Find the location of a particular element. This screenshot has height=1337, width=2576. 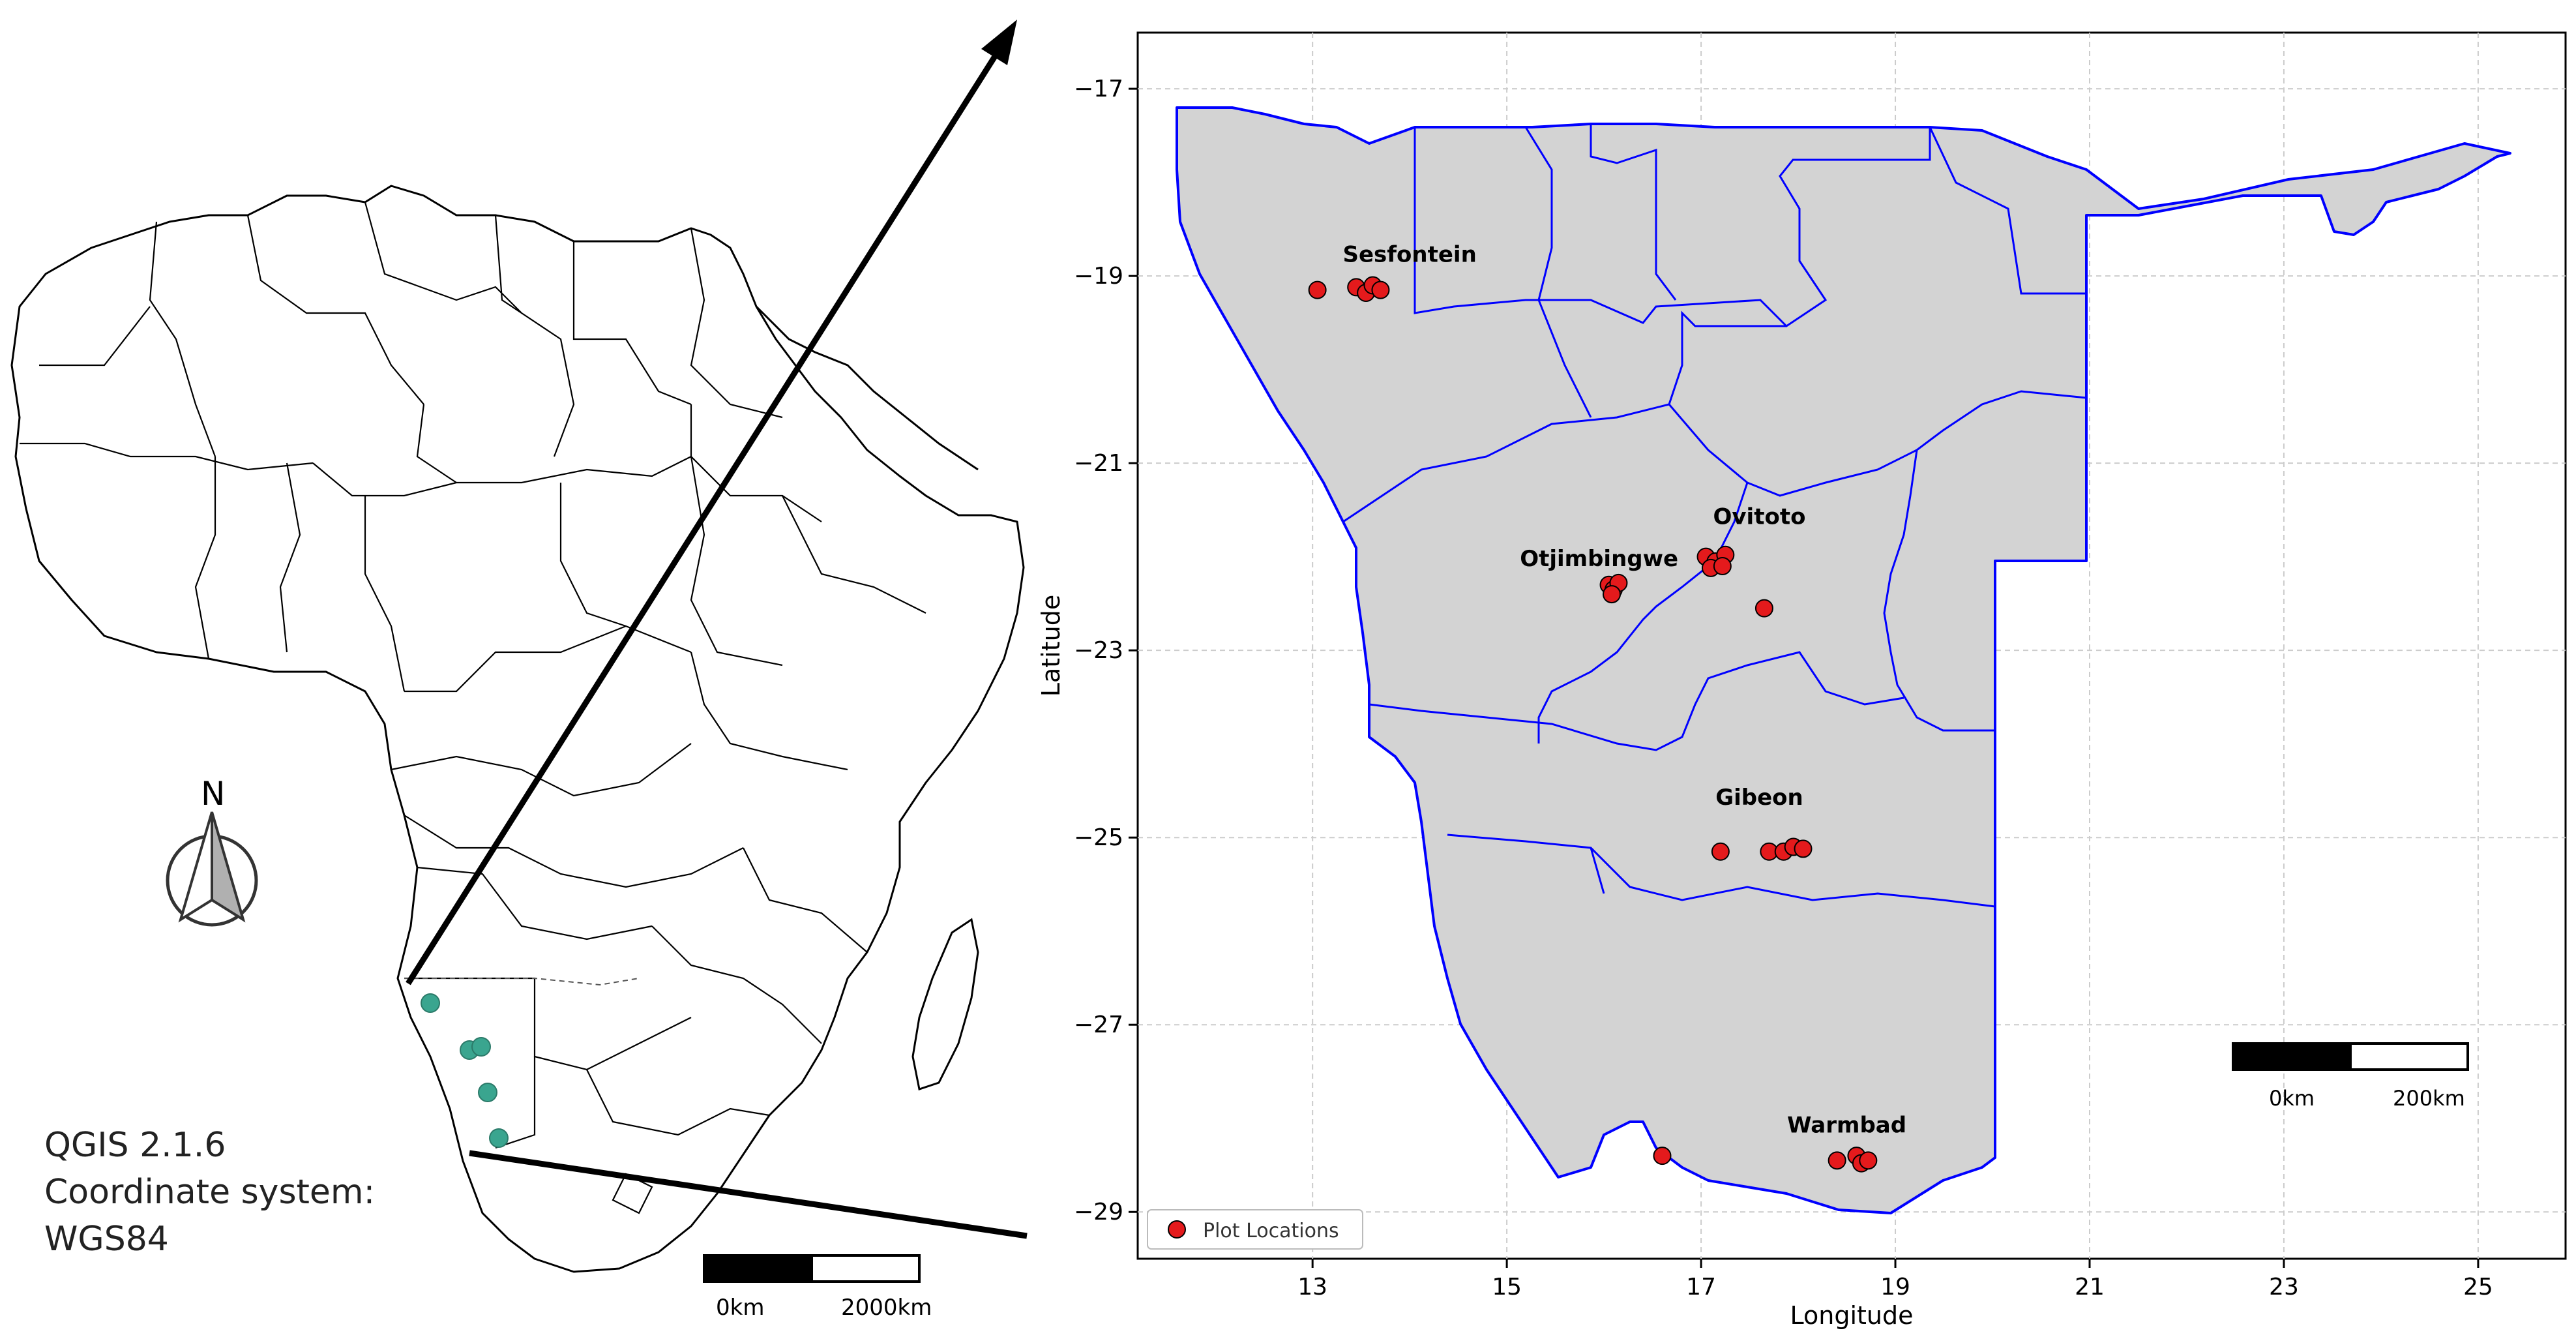

x-tick-label: 25 is located at coordinates (2478, 1287).